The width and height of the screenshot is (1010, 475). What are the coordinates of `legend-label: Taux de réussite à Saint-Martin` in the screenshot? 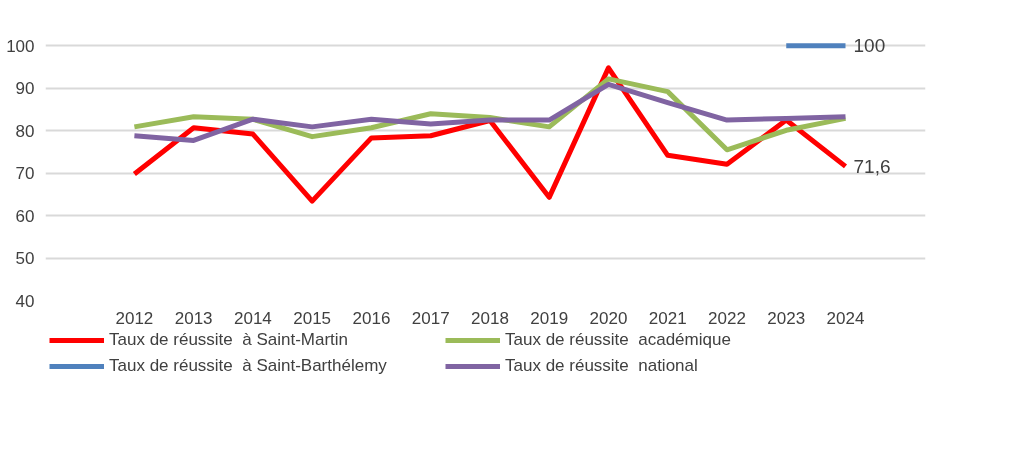 It's located at (229, 340).